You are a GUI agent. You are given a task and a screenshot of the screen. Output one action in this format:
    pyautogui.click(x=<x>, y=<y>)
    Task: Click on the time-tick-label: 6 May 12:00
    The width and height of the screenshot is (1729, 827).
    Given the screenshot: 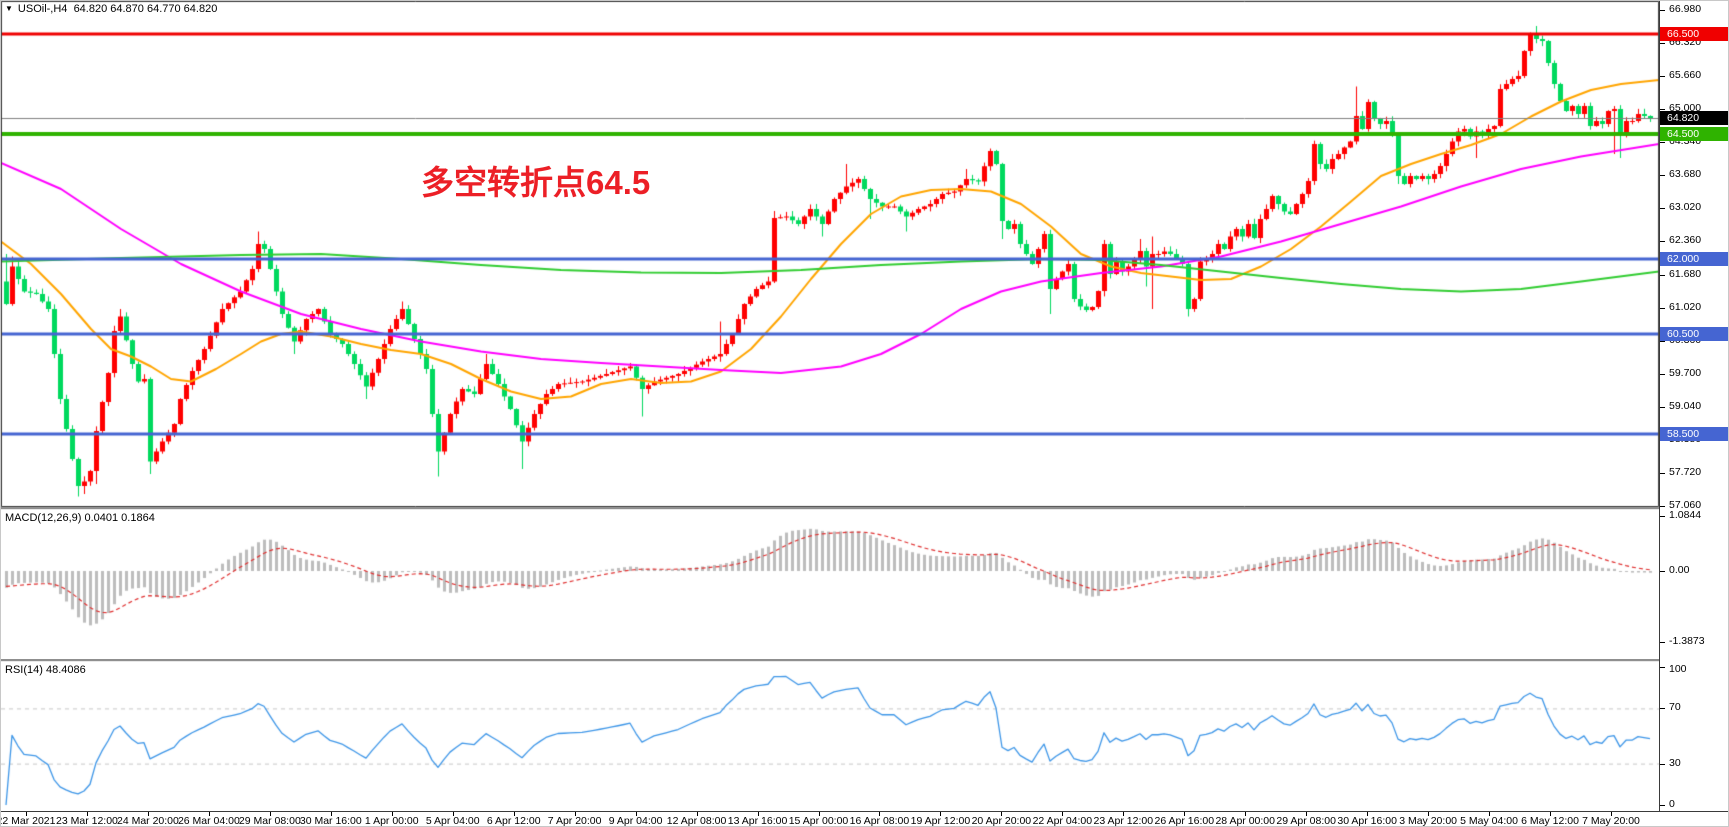 What is the action you would take?
    pyautogui.click(x=1550, y=821)
    